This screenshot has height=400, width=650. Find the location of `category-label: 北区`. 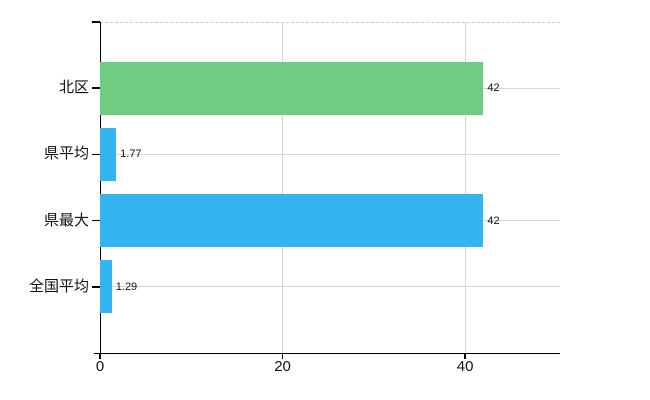

category-label: 北区 is located at coordinates (73, 88).